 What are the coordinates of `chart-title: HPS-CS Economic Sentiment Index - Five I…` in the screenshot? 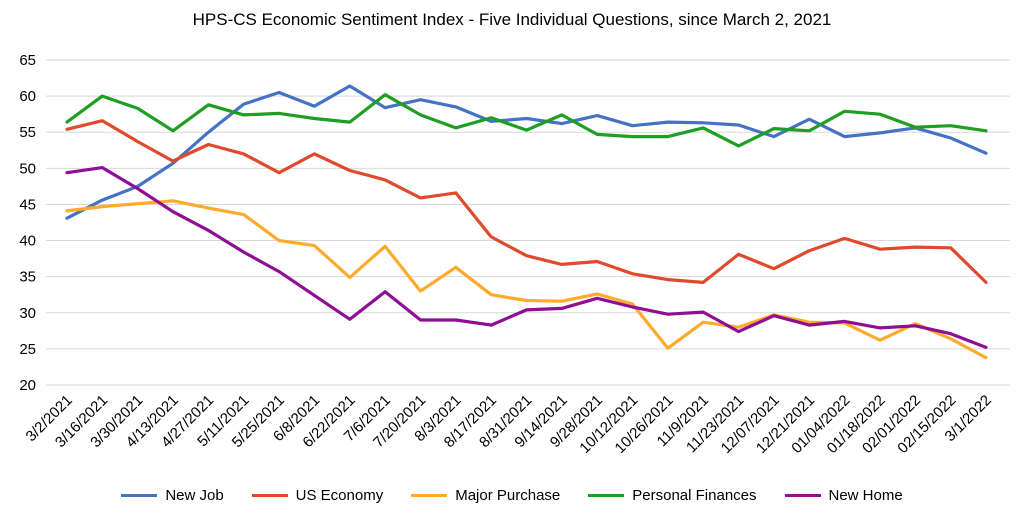 It's located at (512, 19).